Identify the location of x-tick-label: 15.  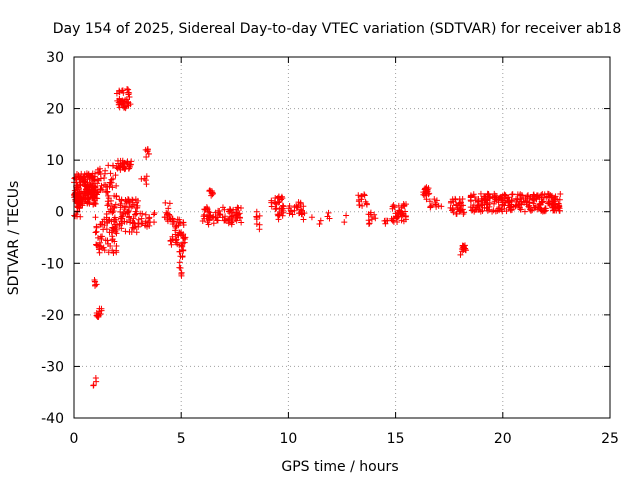
(396, 439).